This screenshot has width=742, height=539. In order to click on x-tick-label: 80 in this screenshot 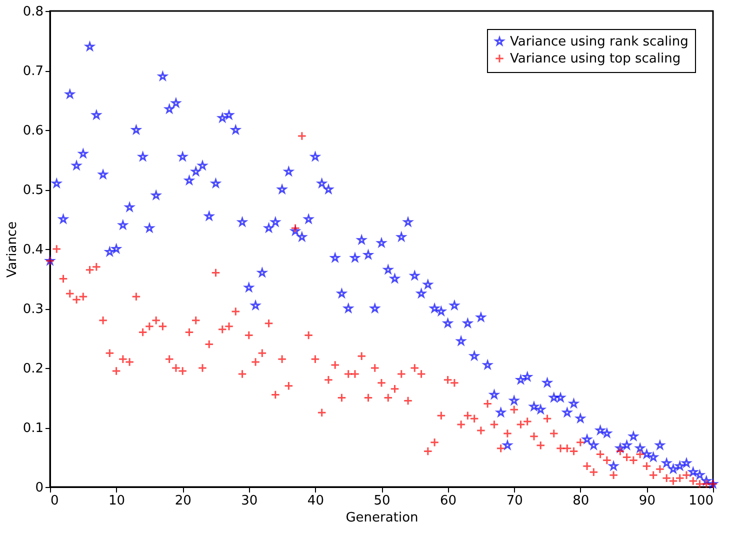, I will do `click(581, 501)`.